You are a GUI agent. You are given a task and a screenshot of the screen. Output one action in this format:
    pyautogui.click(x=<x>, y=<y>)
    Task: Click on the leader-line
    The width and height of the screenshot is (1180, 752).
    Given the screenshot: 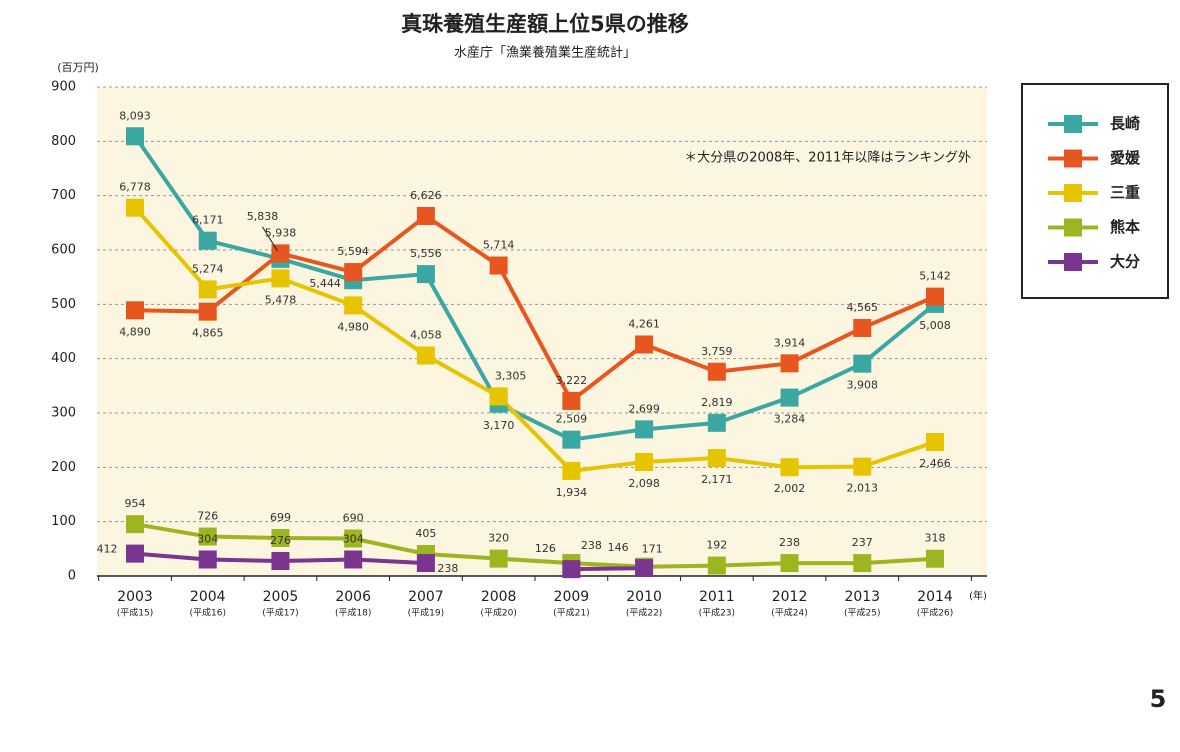 What is the action you would take?
    pyautogui.click(x=270, y=239)
    